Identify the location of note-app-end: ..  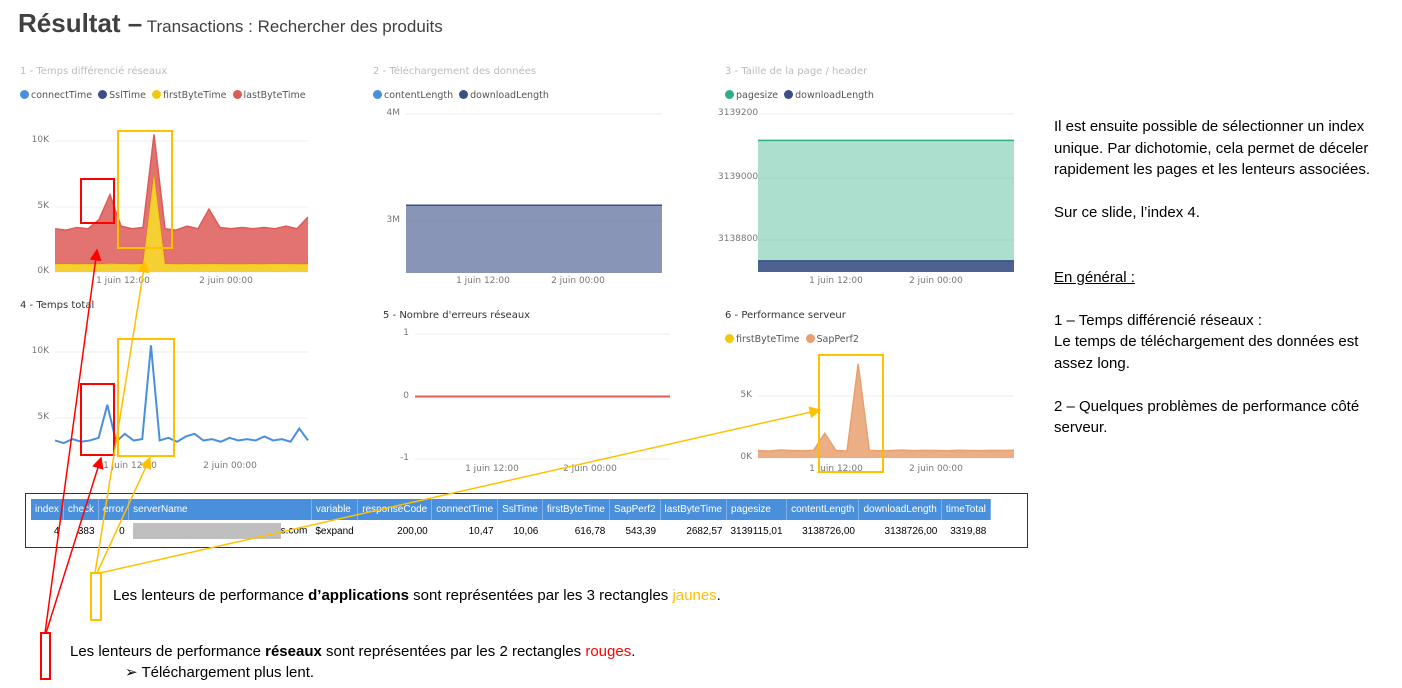
(718, 595).